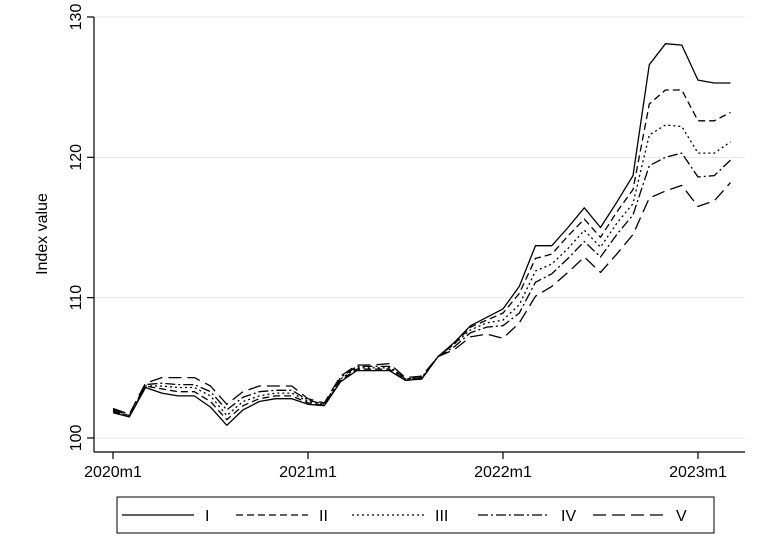 This screenshot has height=552, width=760. What do you see at coordinates (568, 516) in the screenshot?
I see `legend-label: IV` at bounding box center [568, 516].